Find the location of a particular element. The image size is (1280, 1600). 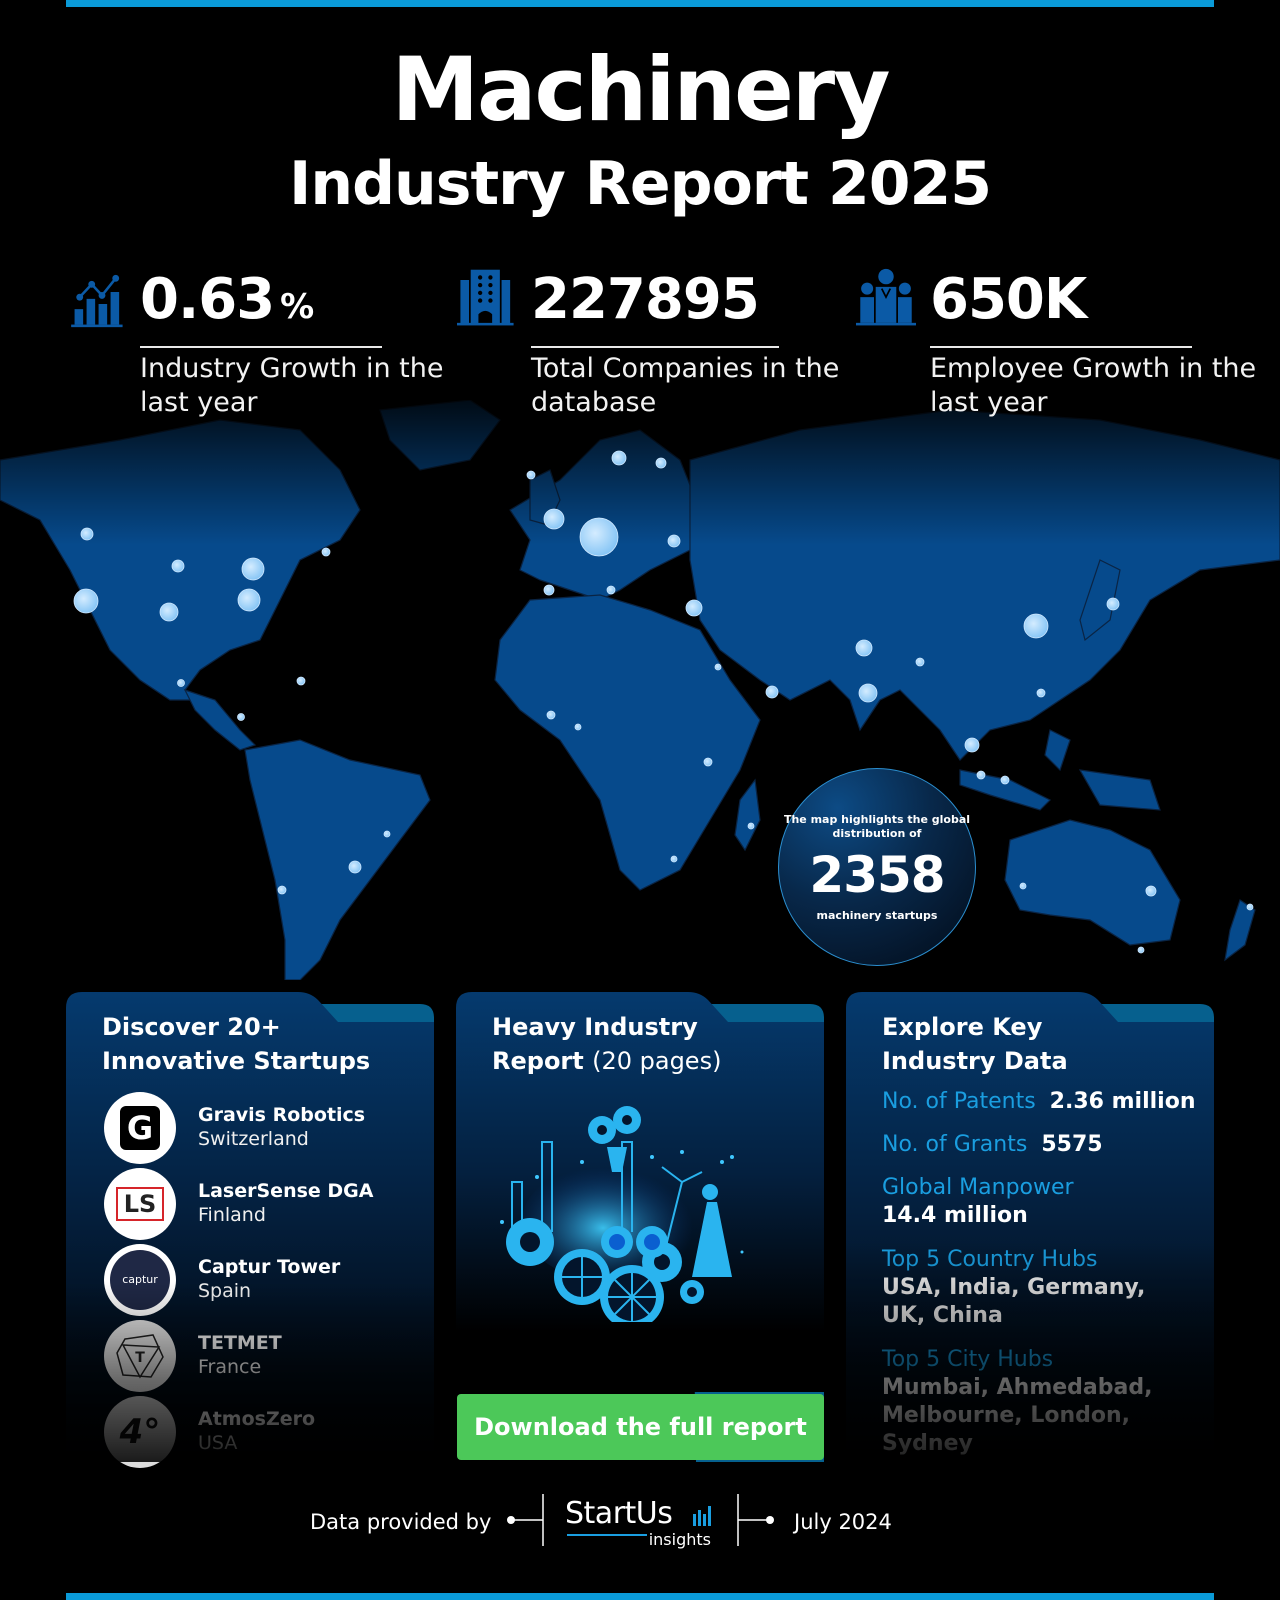

data-value: 5575 is located at coordinates (1072, 1144).